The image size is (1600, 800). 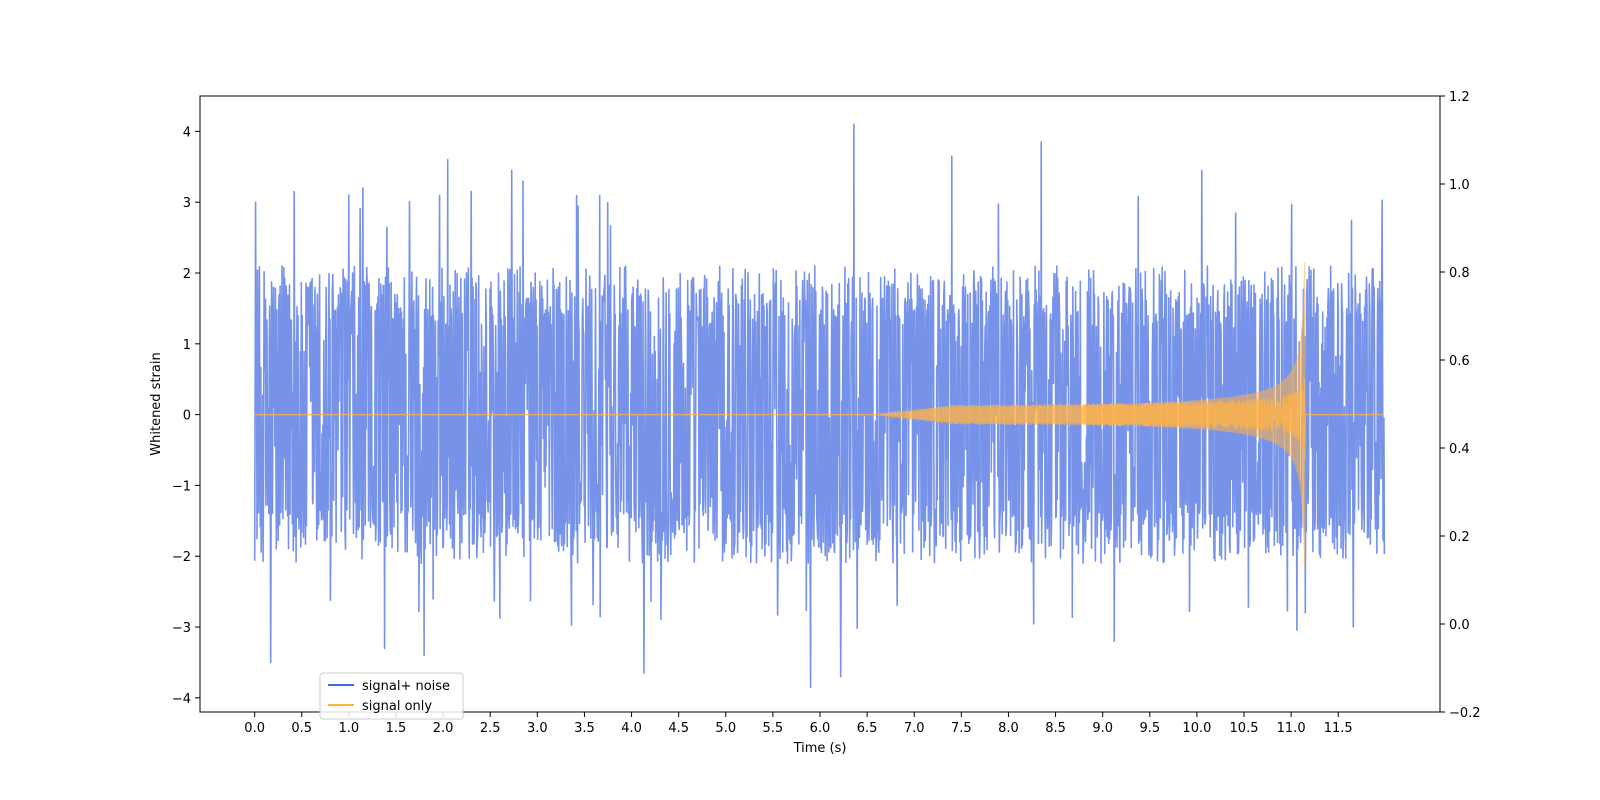 I want to click on y-axis-left: −4 −3 −2 −1 0 1 2 3 4, so click(x=186, y=416).